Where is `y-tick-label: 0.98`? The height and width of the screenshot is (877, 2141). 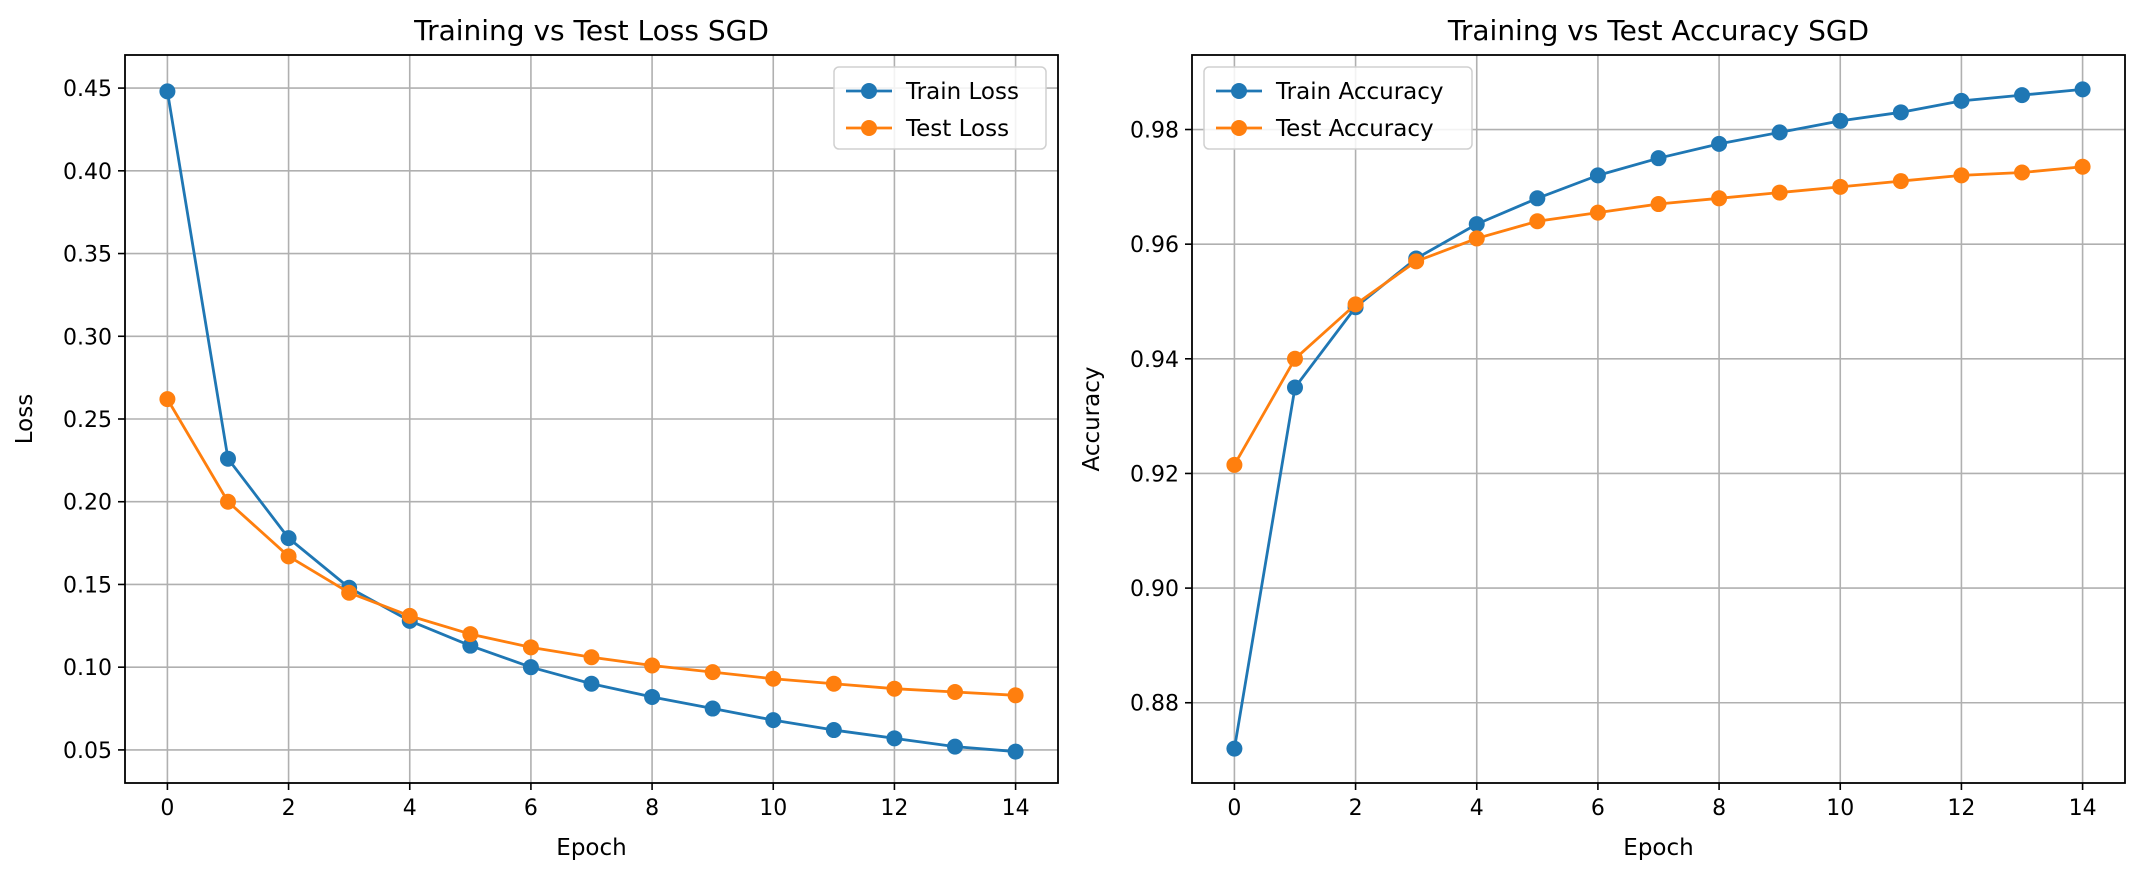 y-tick-label: 0.98 is located at coordinates (1154, 131).